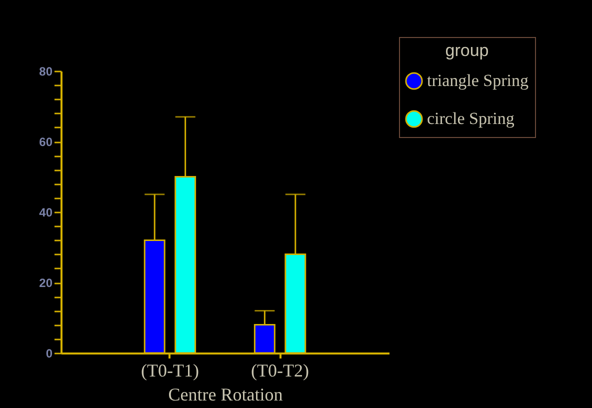 This screenshot has width=592, height=408. What do you see at coordinates (46, 213) in the screenshot?
I see `y-tick-label: 40` at bounding box center [46, 213].